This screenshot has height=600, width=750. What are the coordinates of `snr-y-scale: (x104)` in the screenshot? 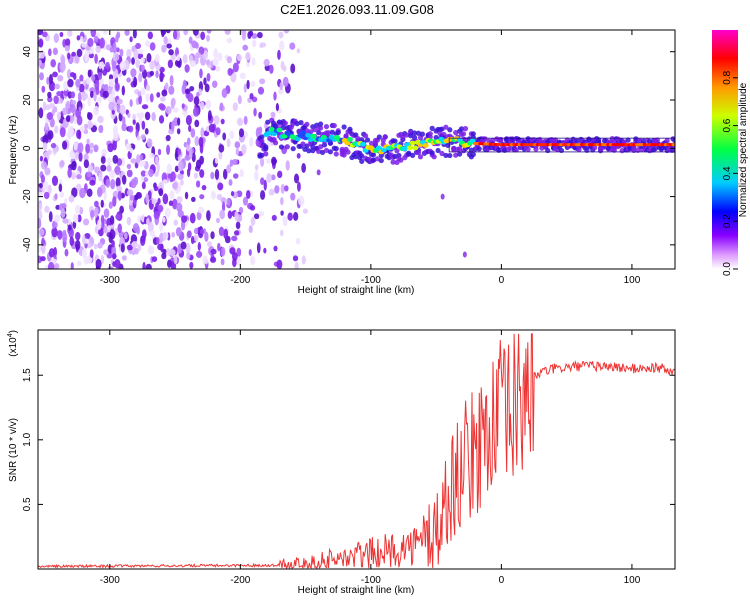 It's located at (13, 343).